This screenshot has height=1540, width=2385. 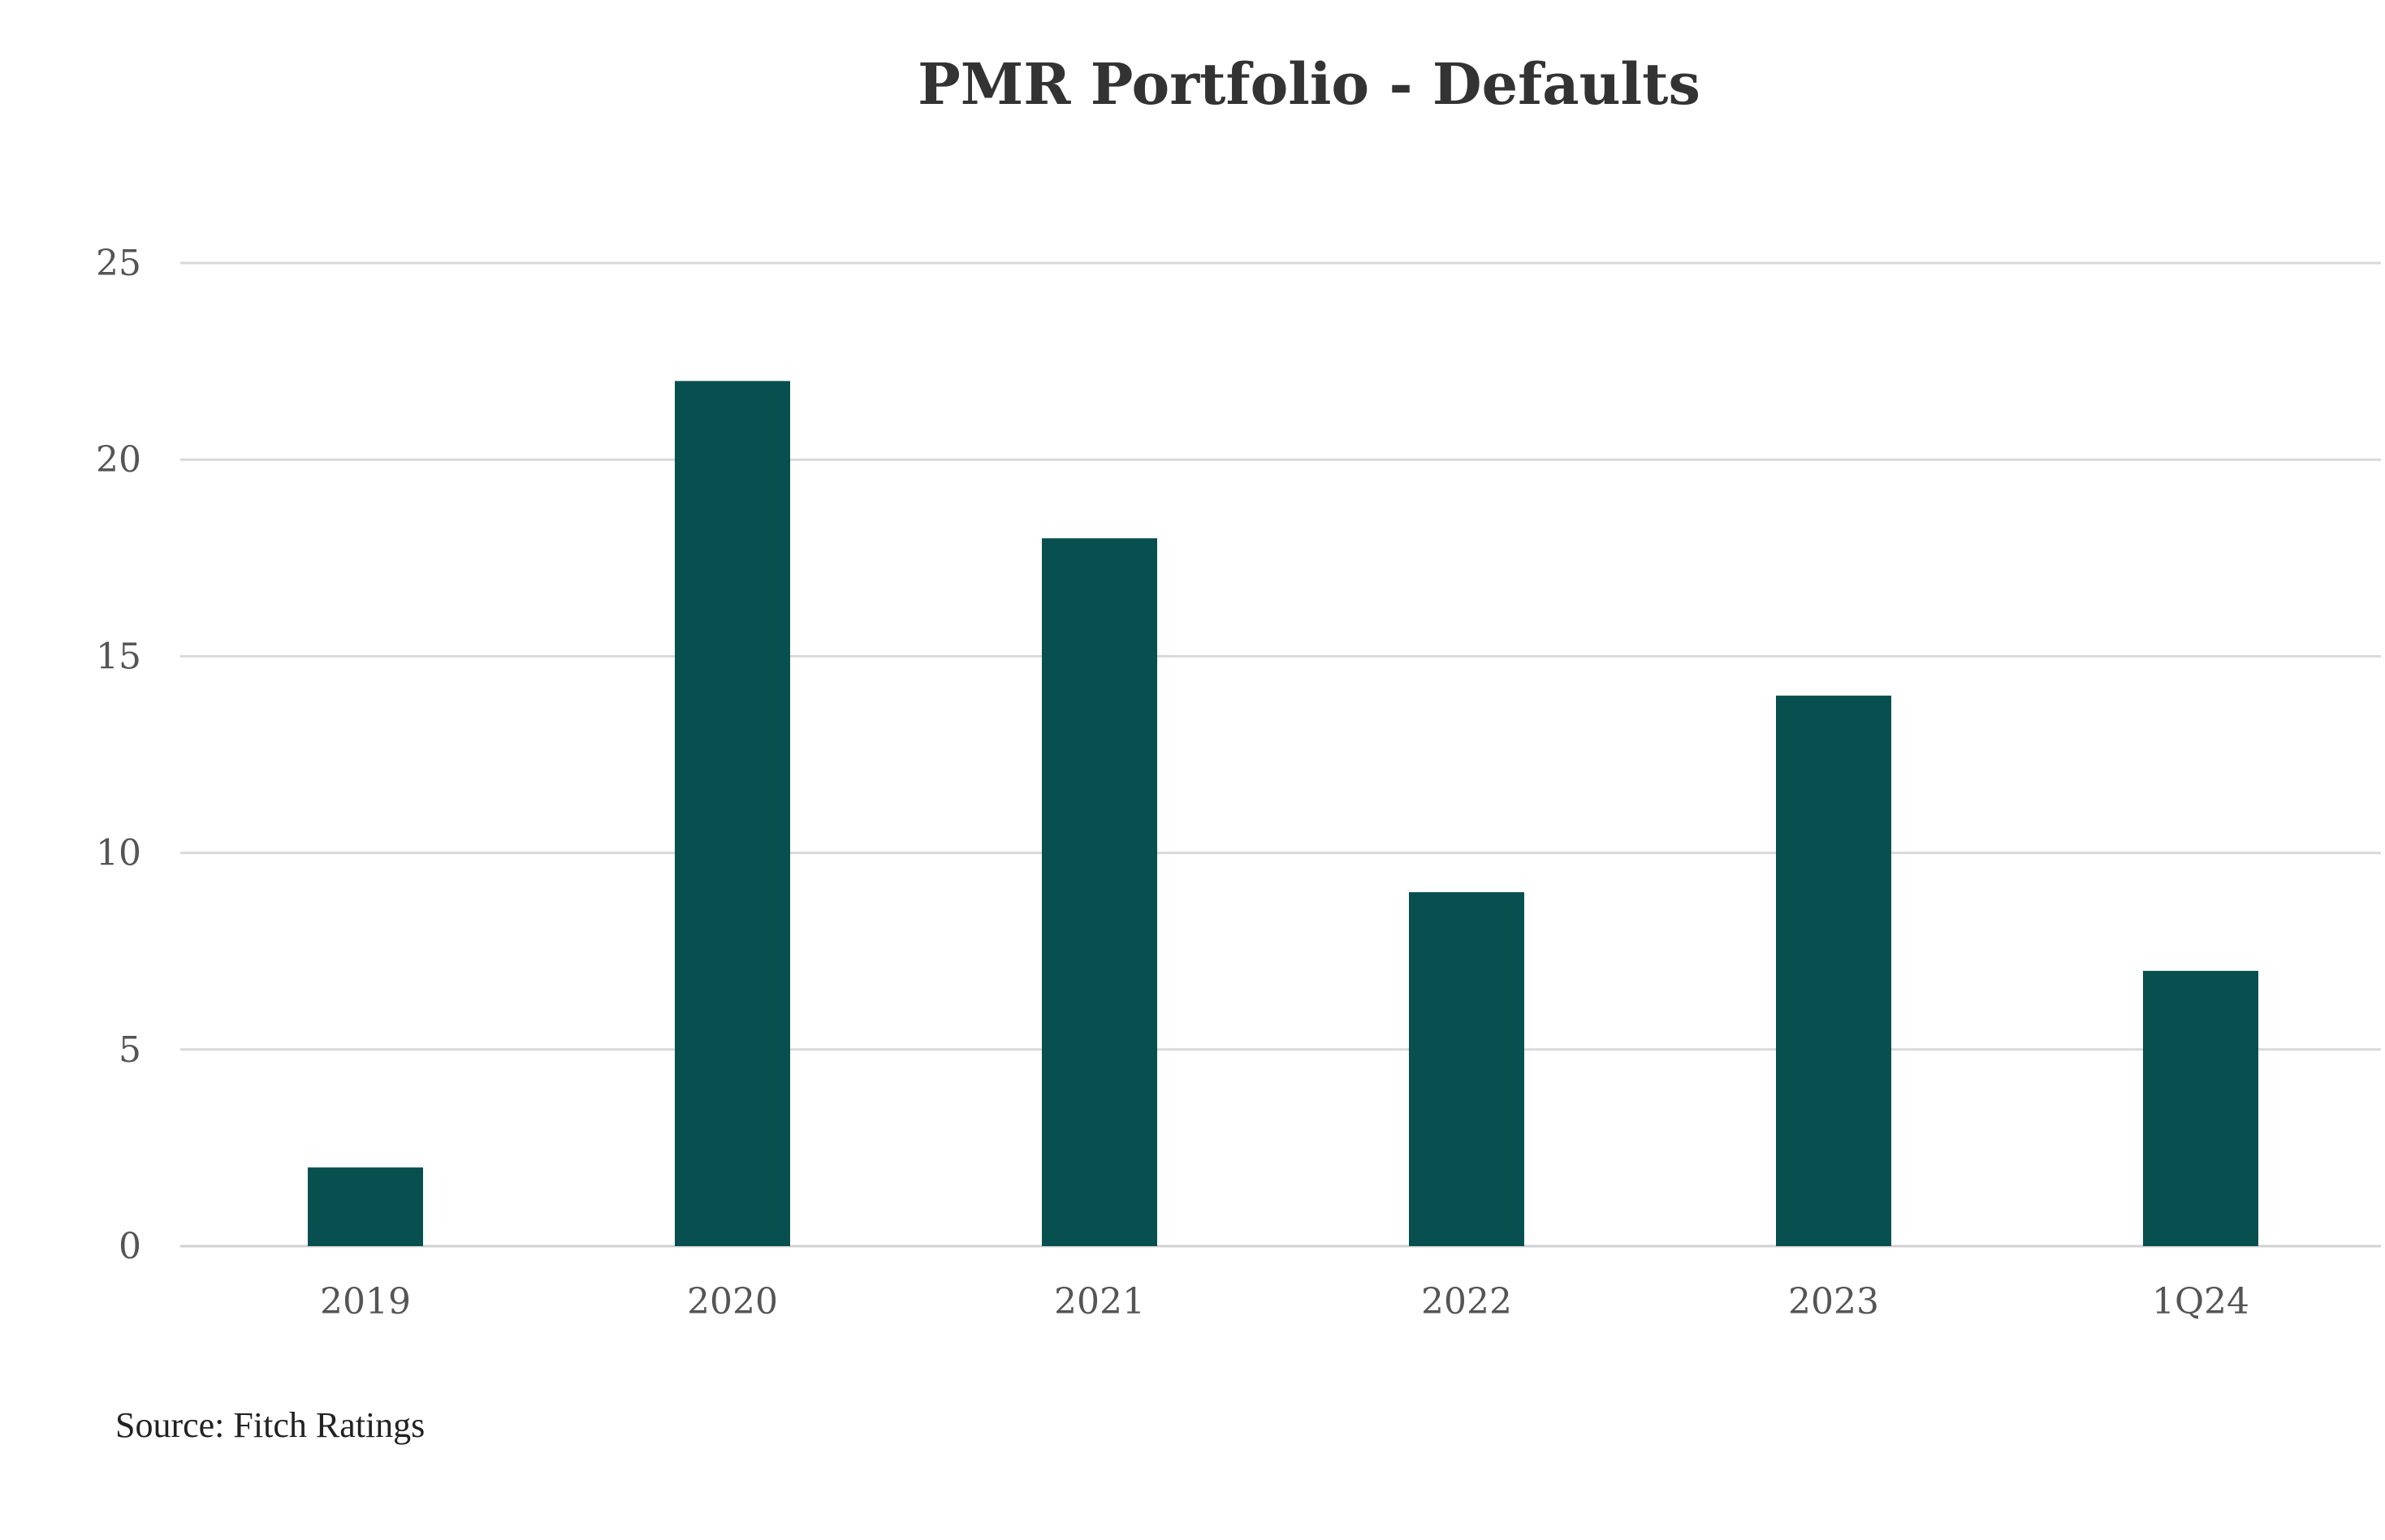 What do you see at coordinates (130, 1247) in the screenshot?
I see `y-tick-label: 0` at bounding box center [130, 1247].